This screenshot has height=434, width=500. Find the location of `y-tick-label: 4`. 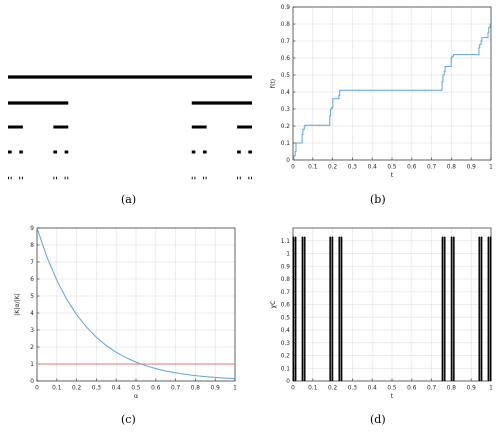

y-tick-label: 4 is located at coordinates (32, 314).